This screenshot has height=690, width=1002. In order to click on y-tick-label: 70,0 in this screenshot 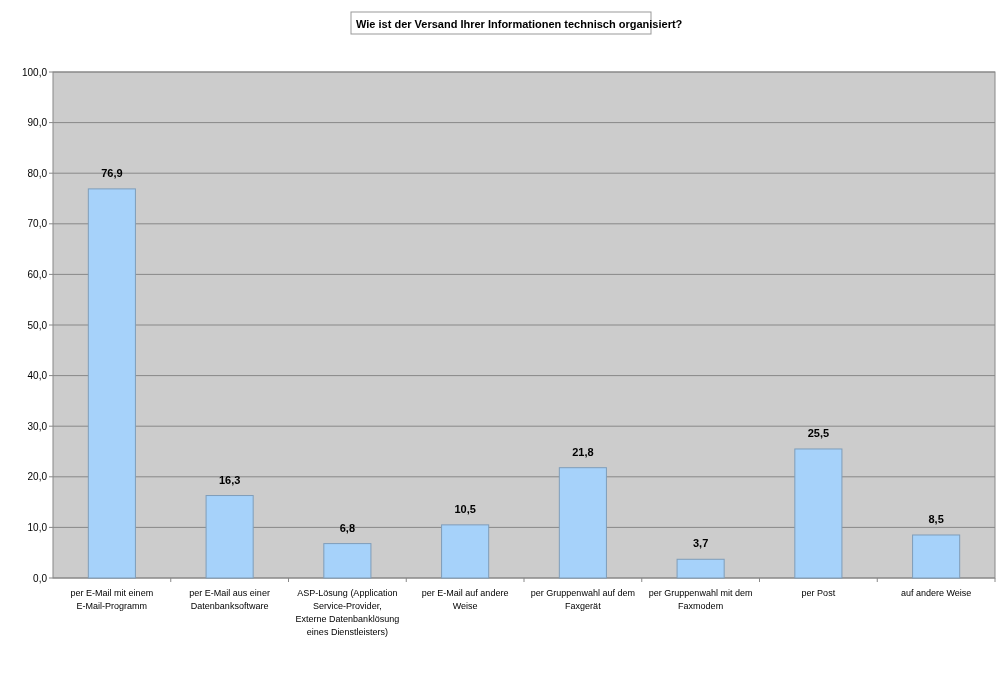, I will do `click(37, 224)`.